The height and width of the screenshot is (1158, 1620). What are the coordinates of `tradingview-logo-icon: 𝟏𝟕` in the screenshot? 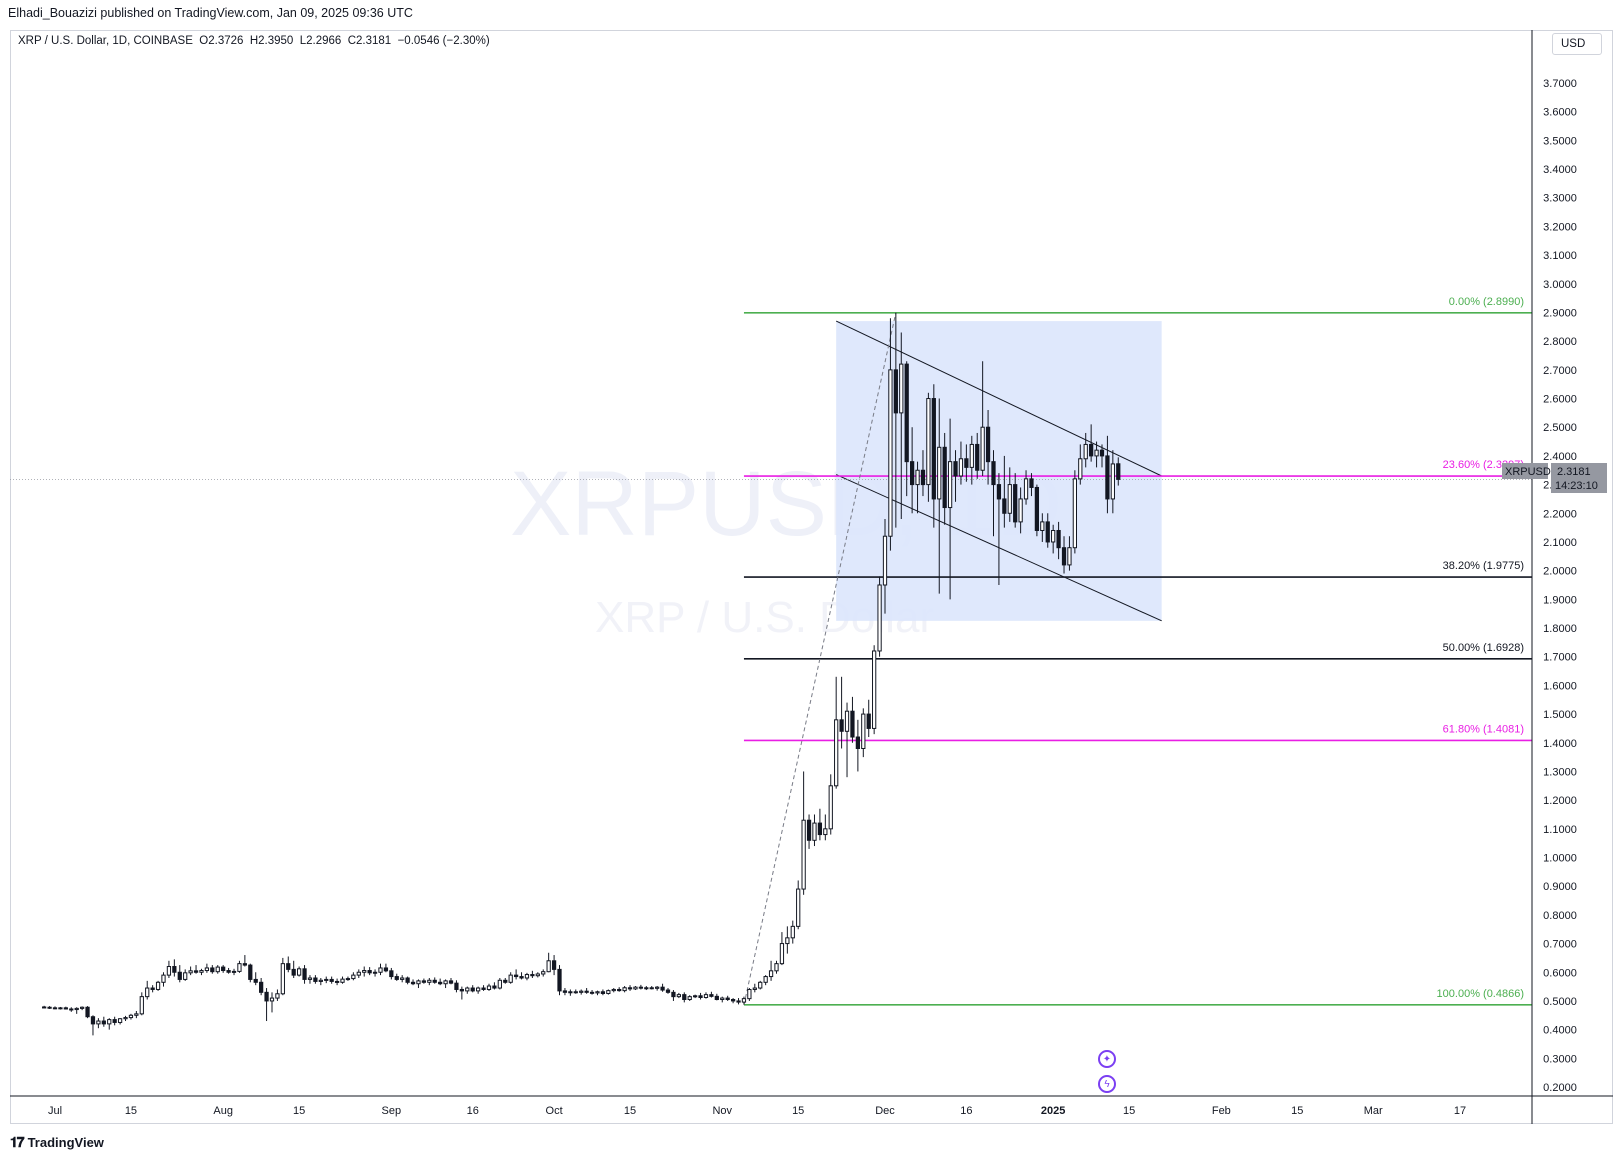 It's located at (17, 1142).